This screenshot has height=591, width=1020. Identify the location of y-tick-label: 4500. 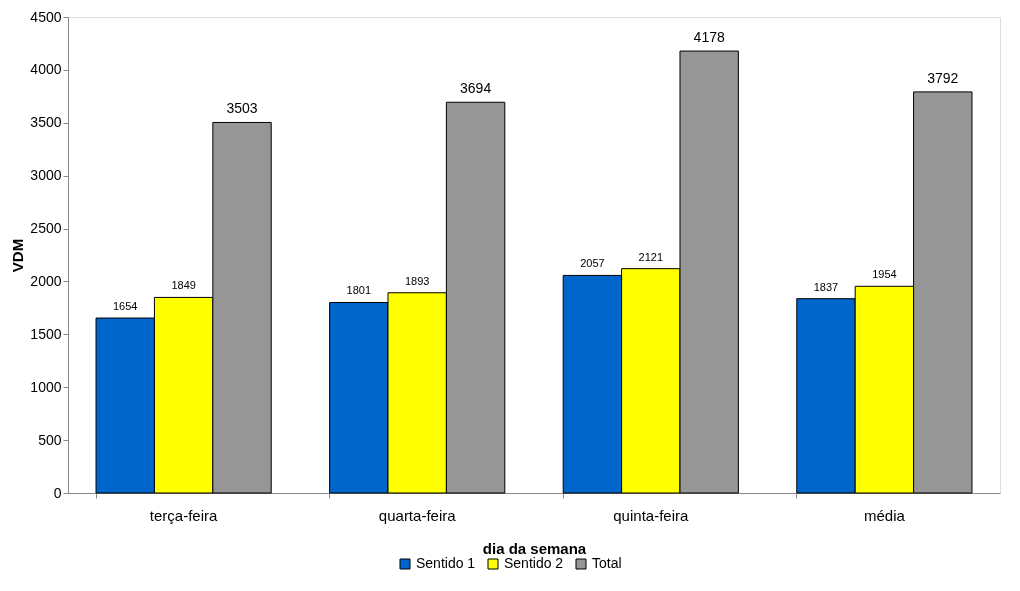
(46, 16).